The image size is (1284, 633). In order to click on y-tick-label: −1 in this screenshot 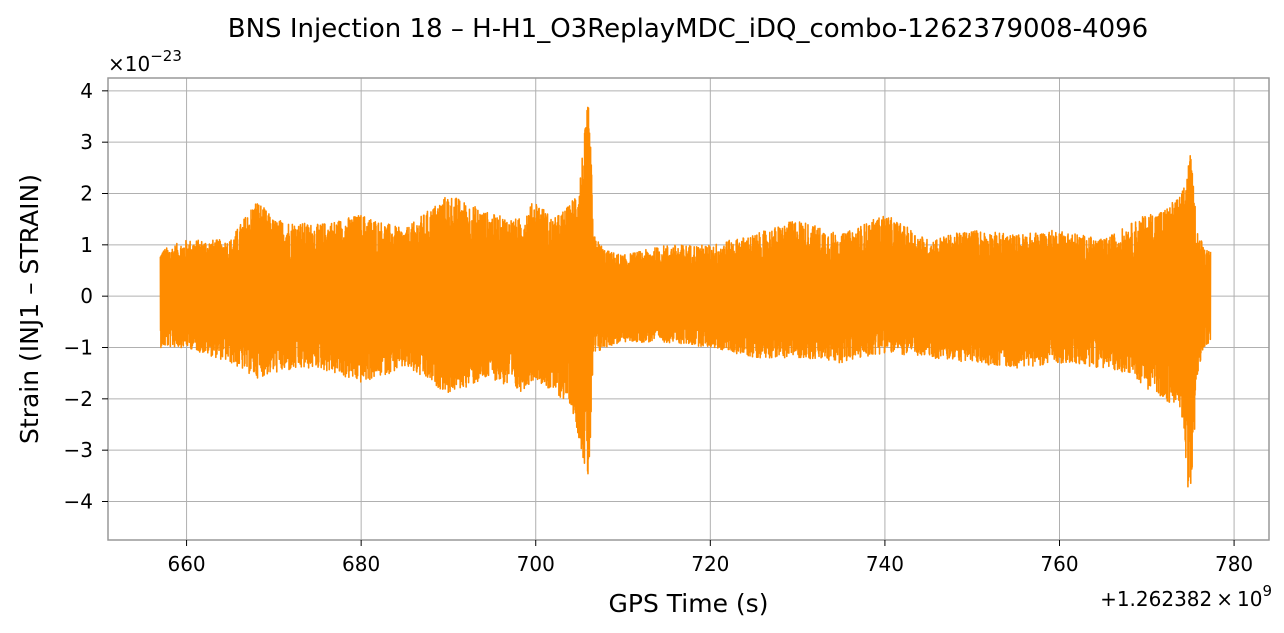, I will do `click(78, 348)`.